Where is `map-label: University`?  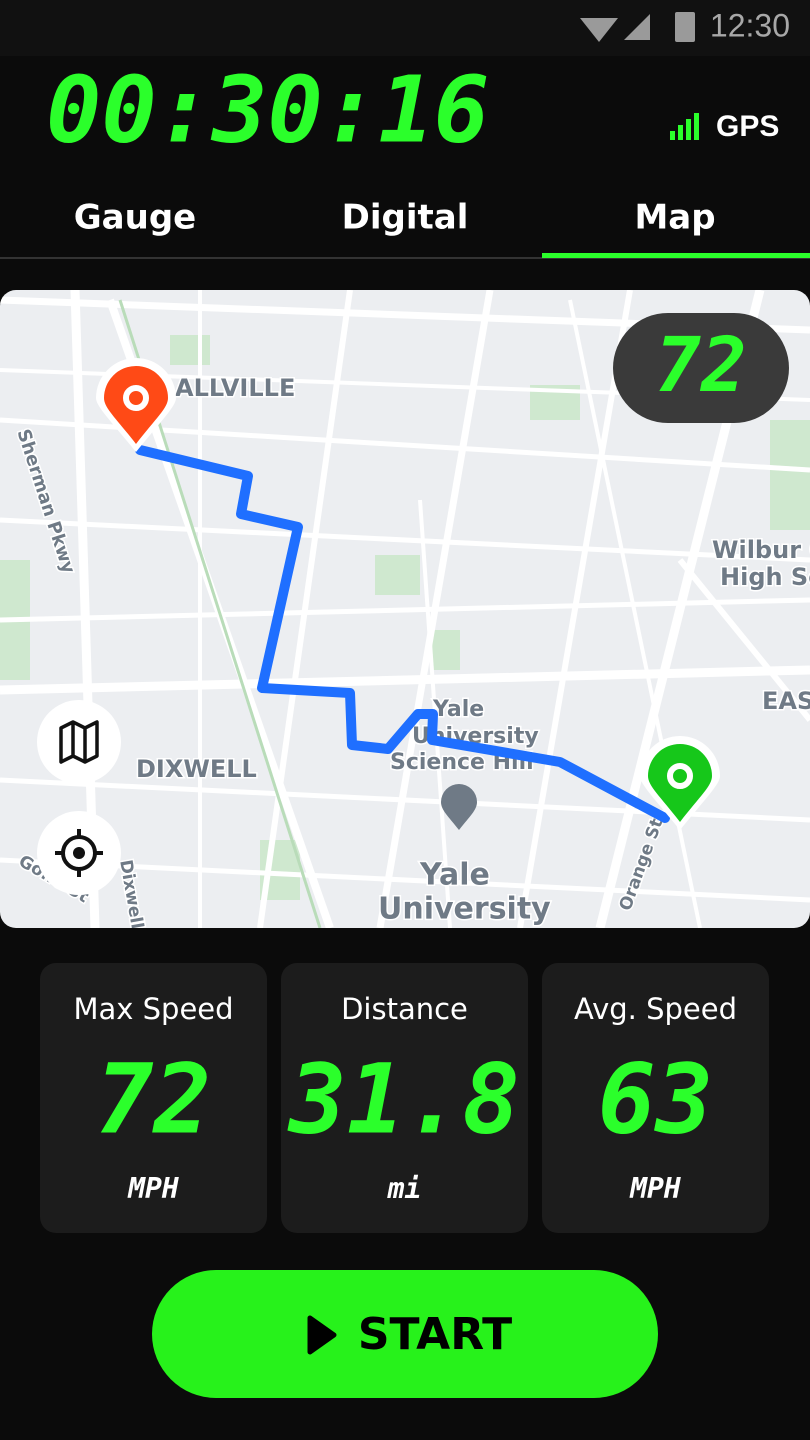 map-label: University is located at coordinates (464, 909).